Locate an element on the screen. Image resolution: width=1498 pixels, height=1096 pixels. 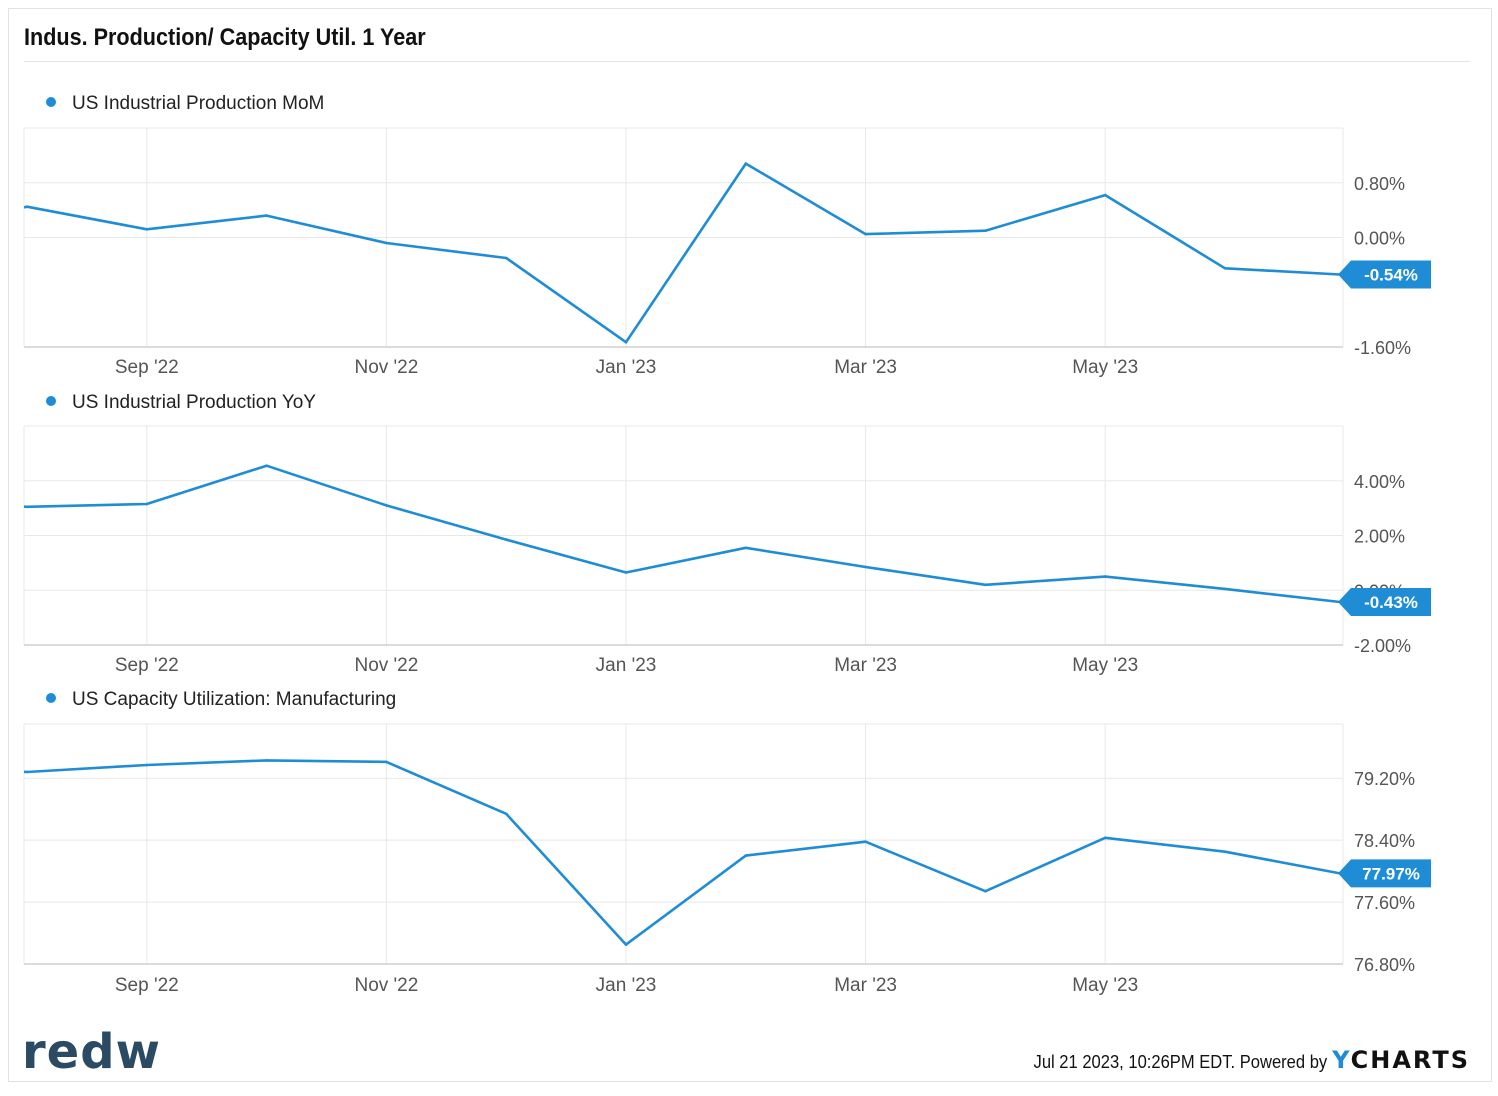
y-tick-label: -1.60% is located at coordinates (1382, 348).